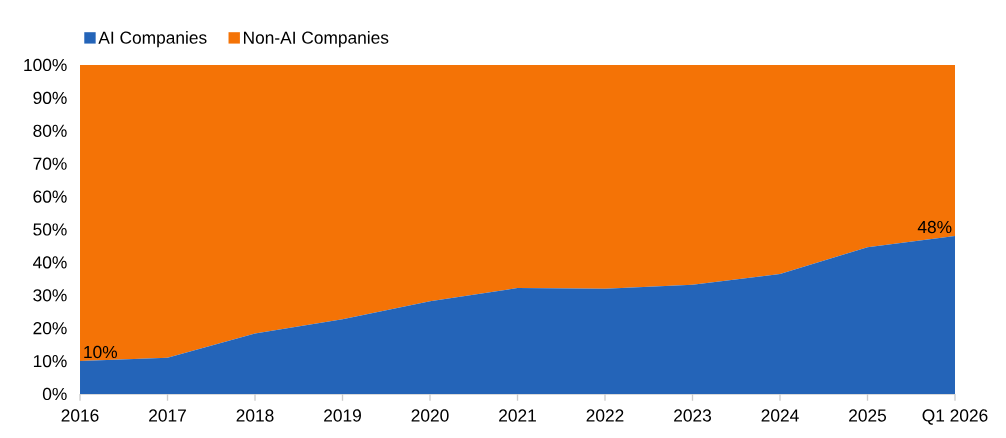 The image size is (1006, 438). What do you see at coordinates (50, 163) in the screenshot?
I see `y-tick-label: 70%` at bounding box center [50, 163].